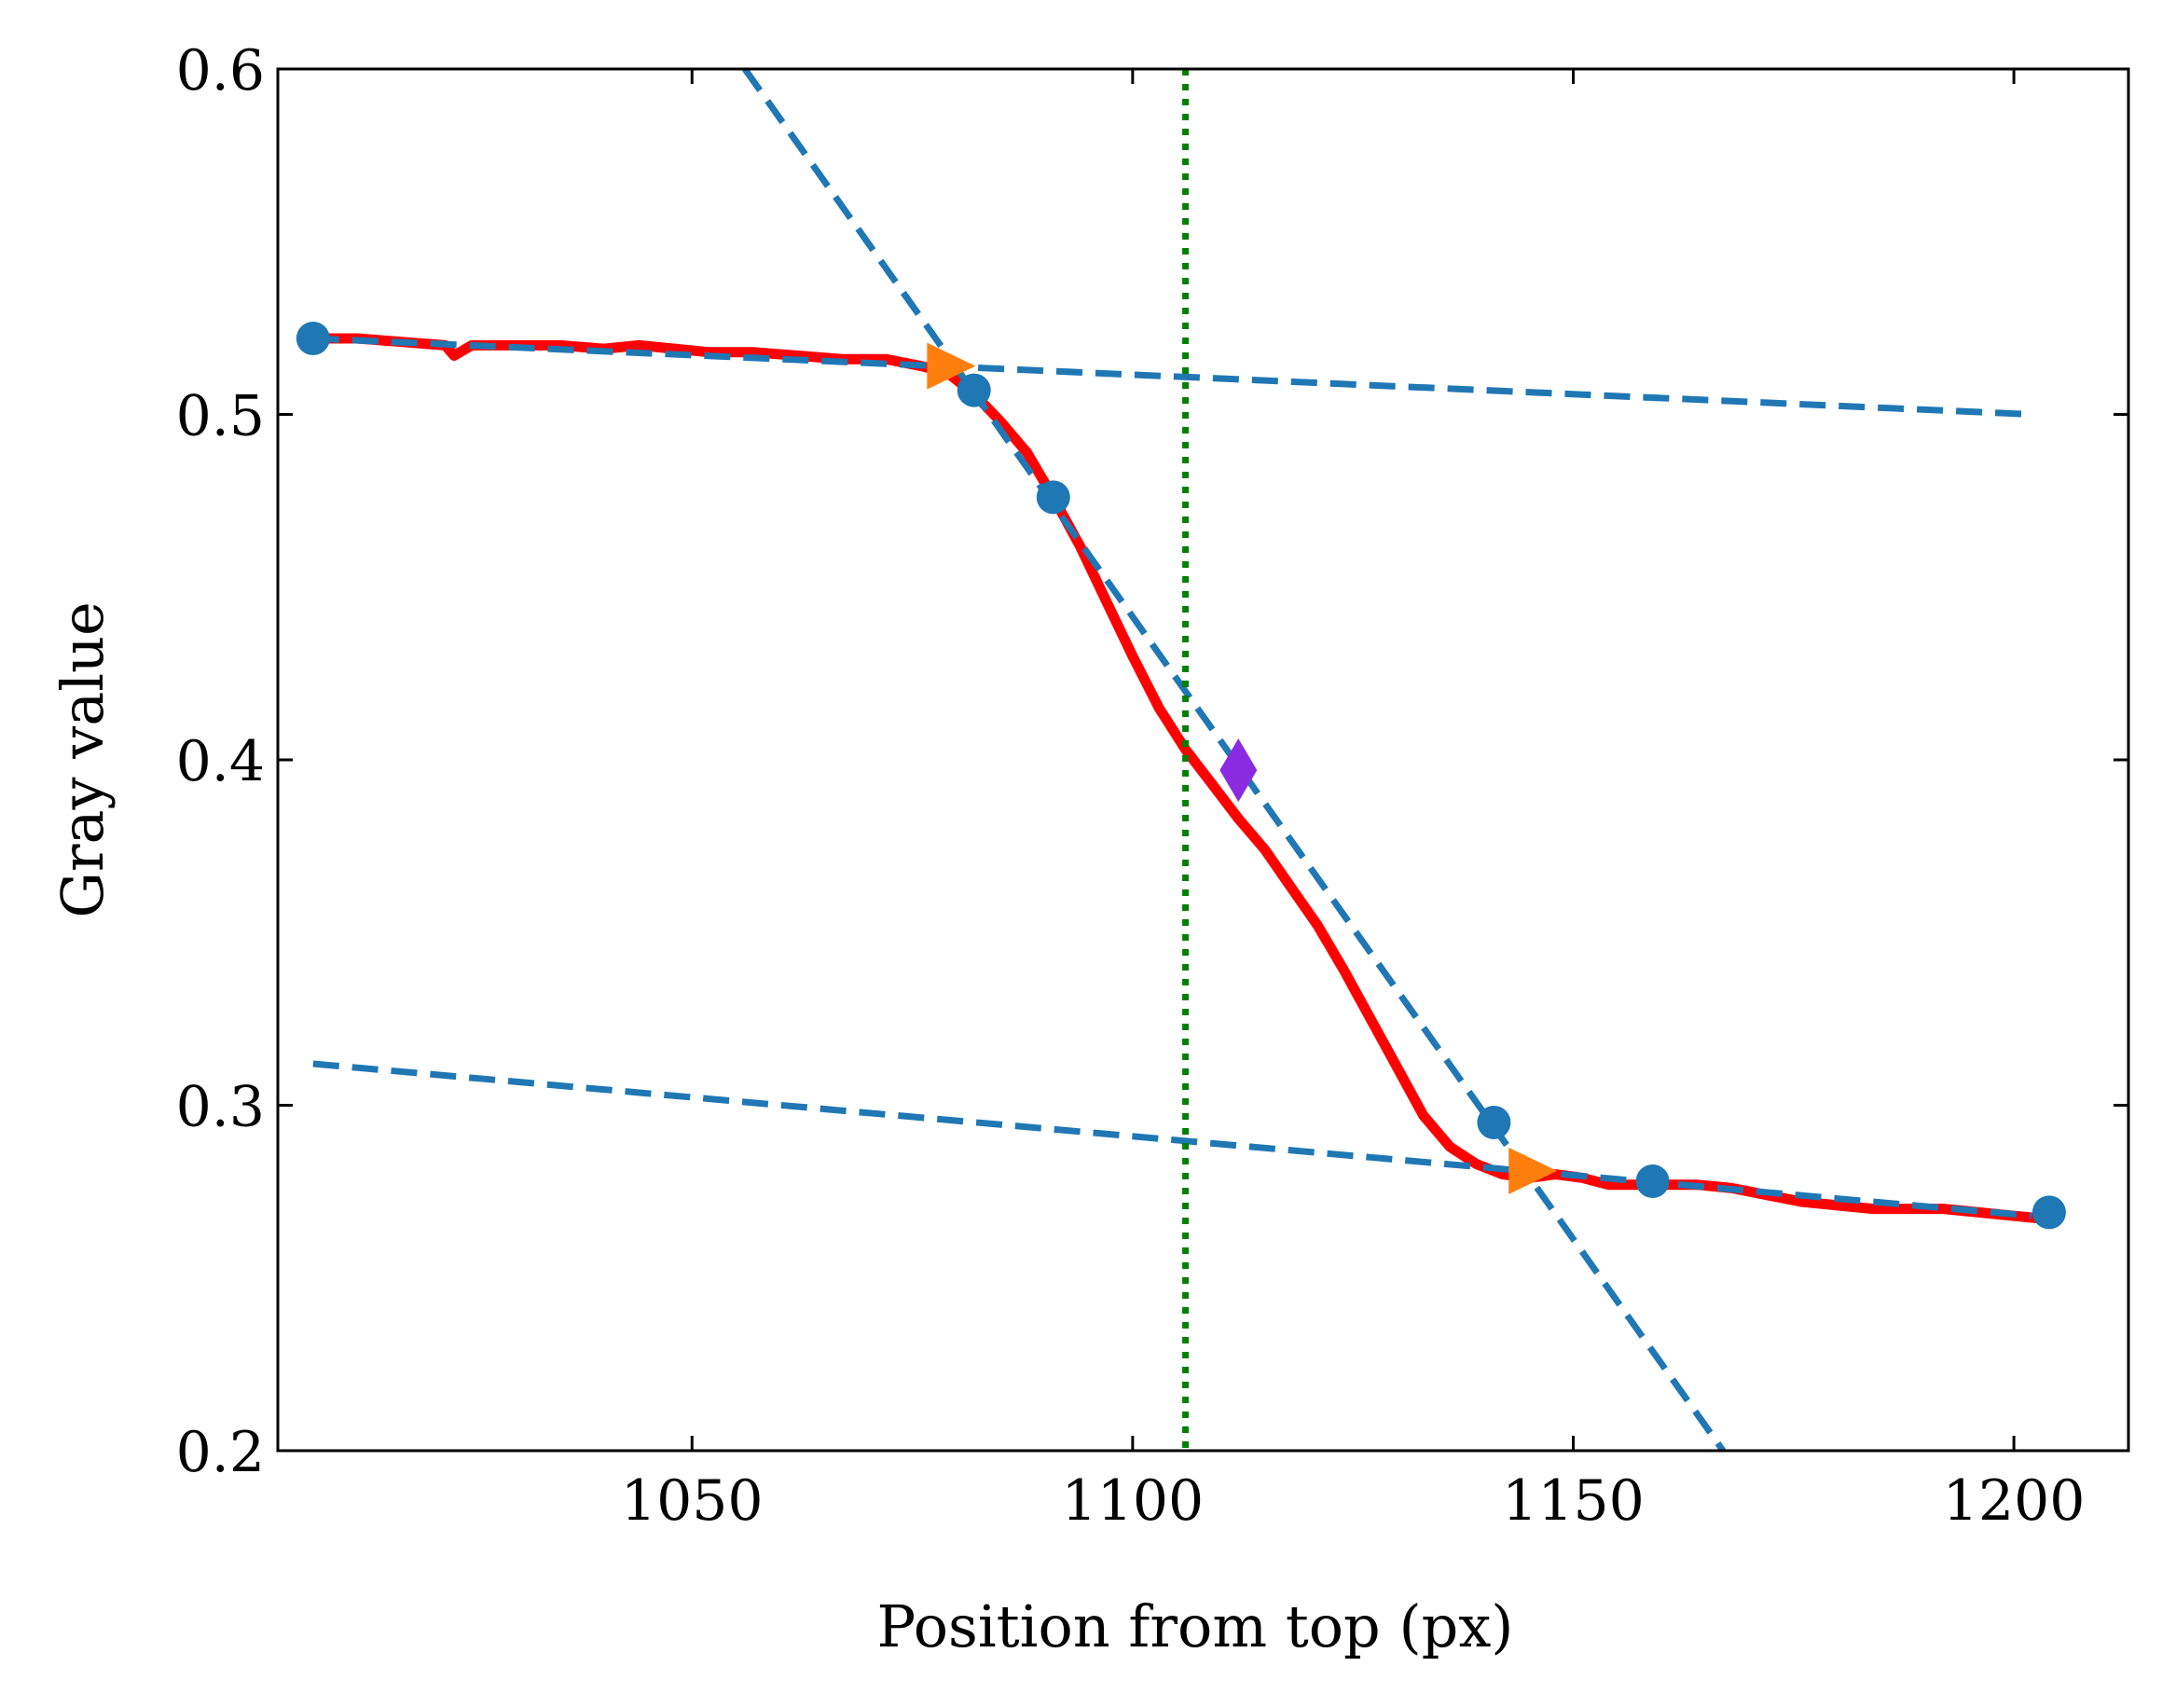  I want to click on x-axis-label: Position from top (px), so click(1195, 1626).